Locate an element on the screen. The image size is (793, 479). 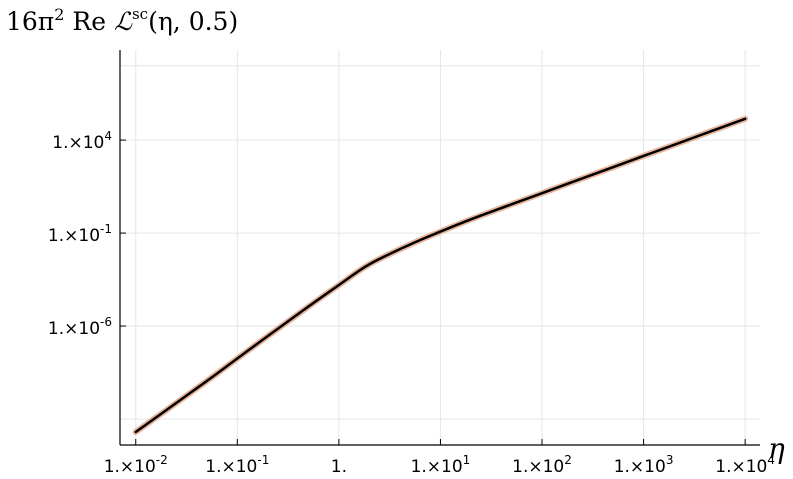
x-tick-label: 1.×10-2 is located at coordinates (136, 465).